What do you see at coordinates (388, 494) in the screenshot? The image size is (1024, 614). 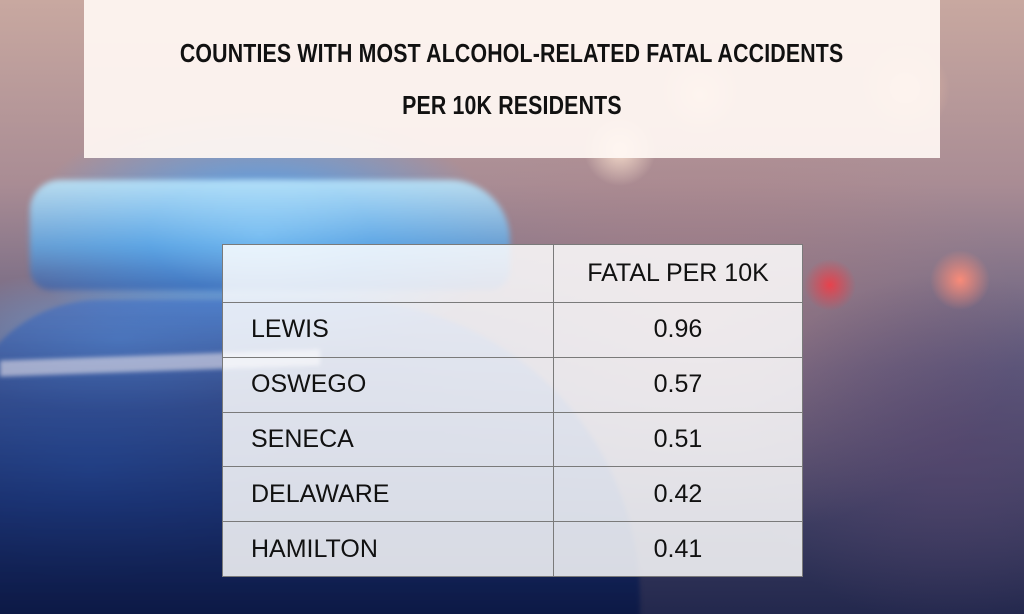 I see `table-cell-county: DELAWARE` at bounding box center [388, 494].